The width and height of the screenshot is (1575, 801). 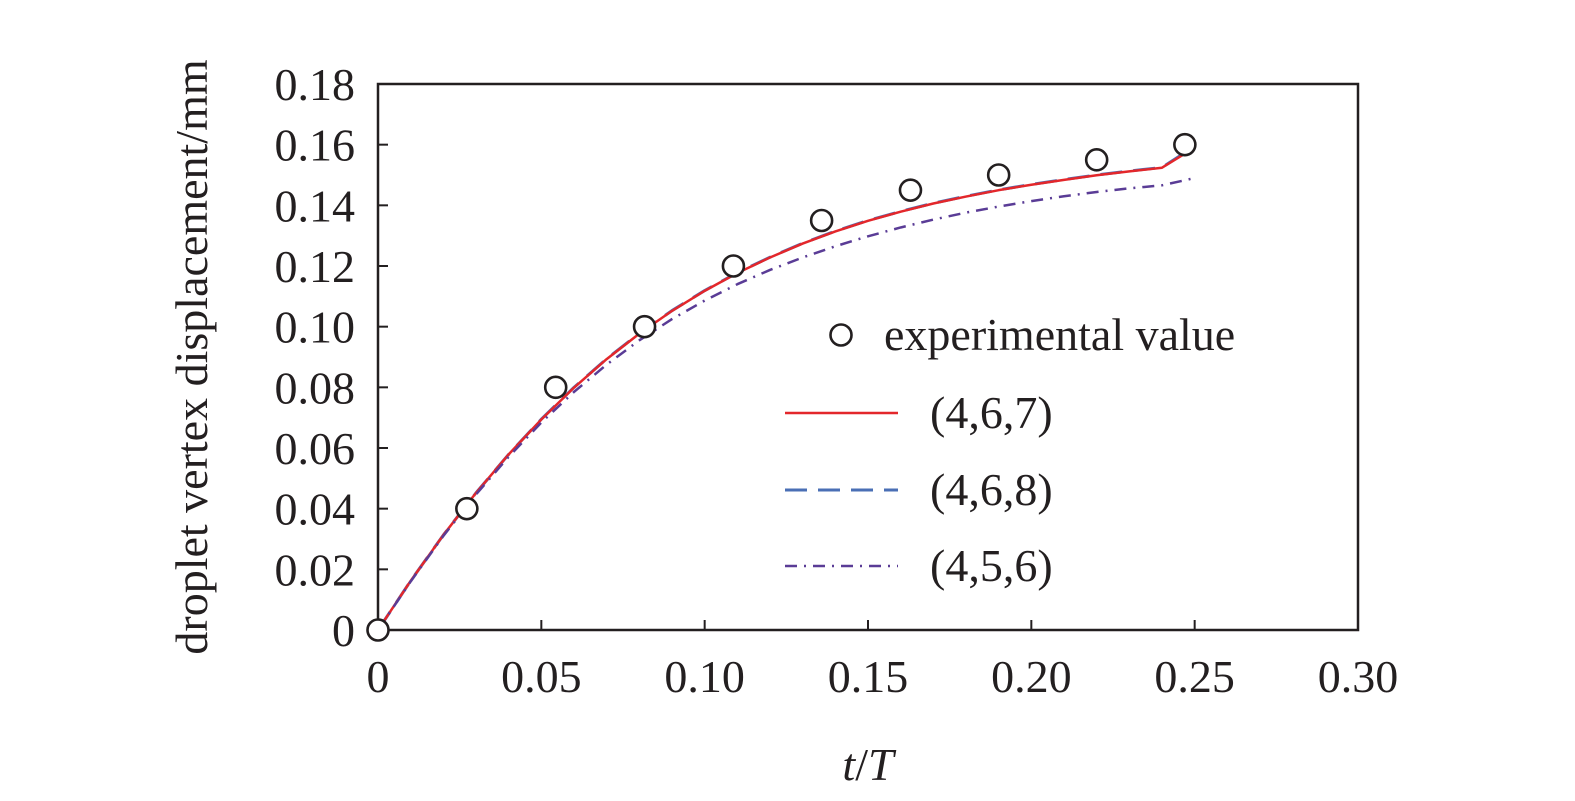 I want to click on y-tick-label: 0.12, so click(x=315, y=266).